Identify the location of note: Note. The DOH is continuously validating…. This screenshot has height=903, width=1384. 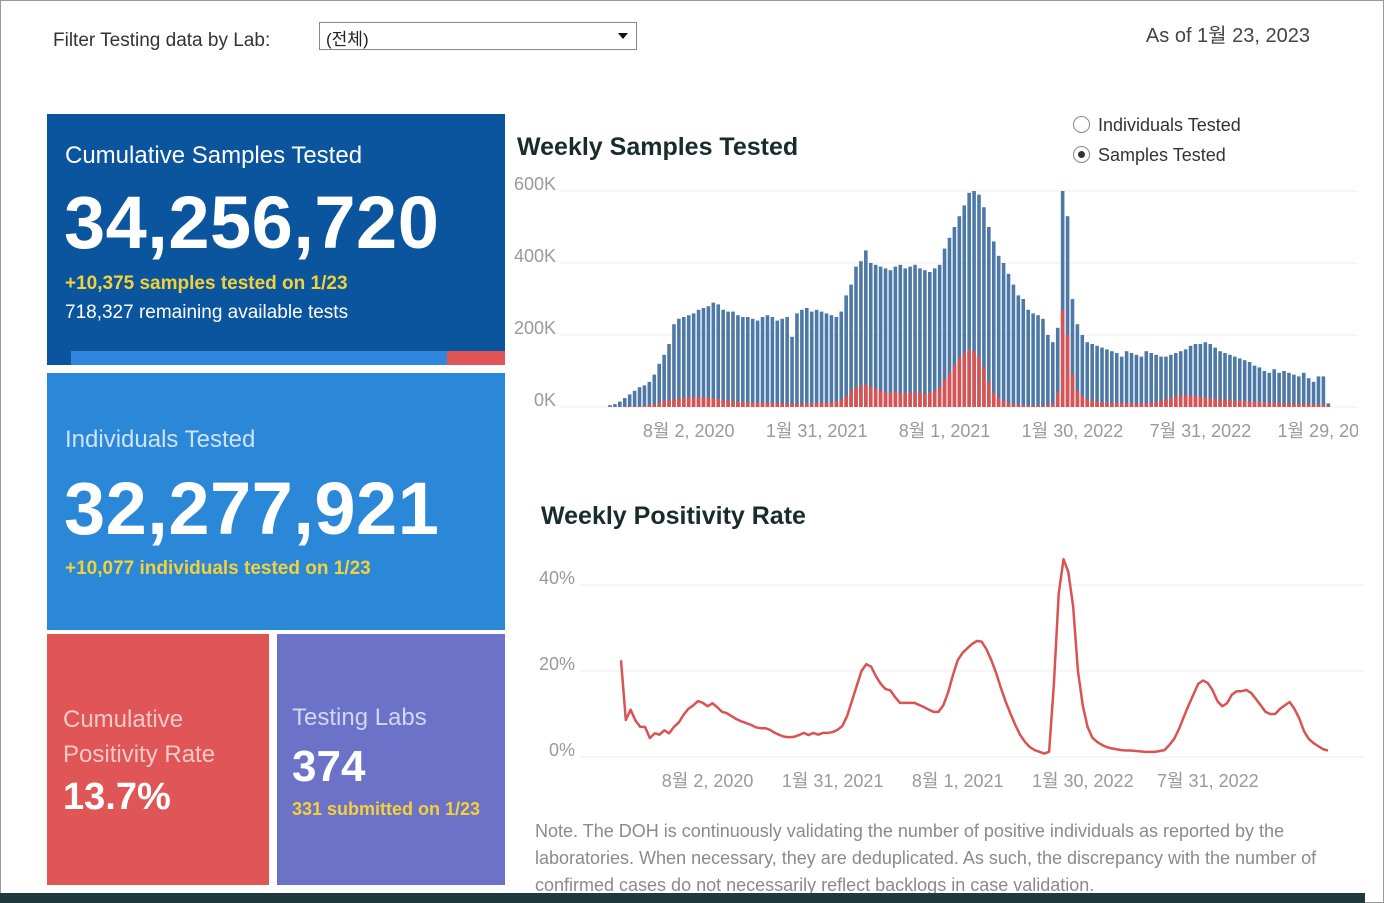
(926, 857).